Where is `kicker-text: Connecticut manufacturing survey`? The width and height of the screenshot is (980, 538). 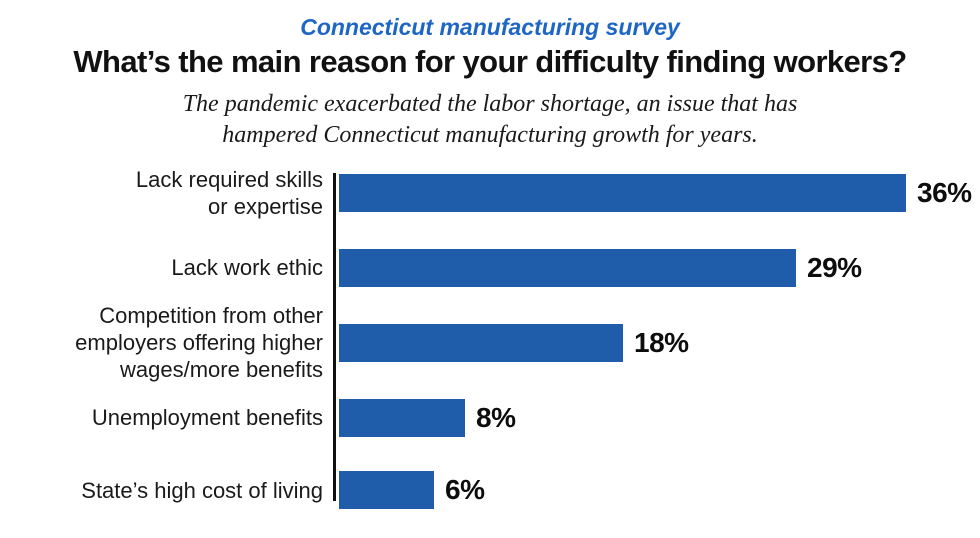 kicker-text: Connecticut manufacturing survey is located at coordinates (490, 27).